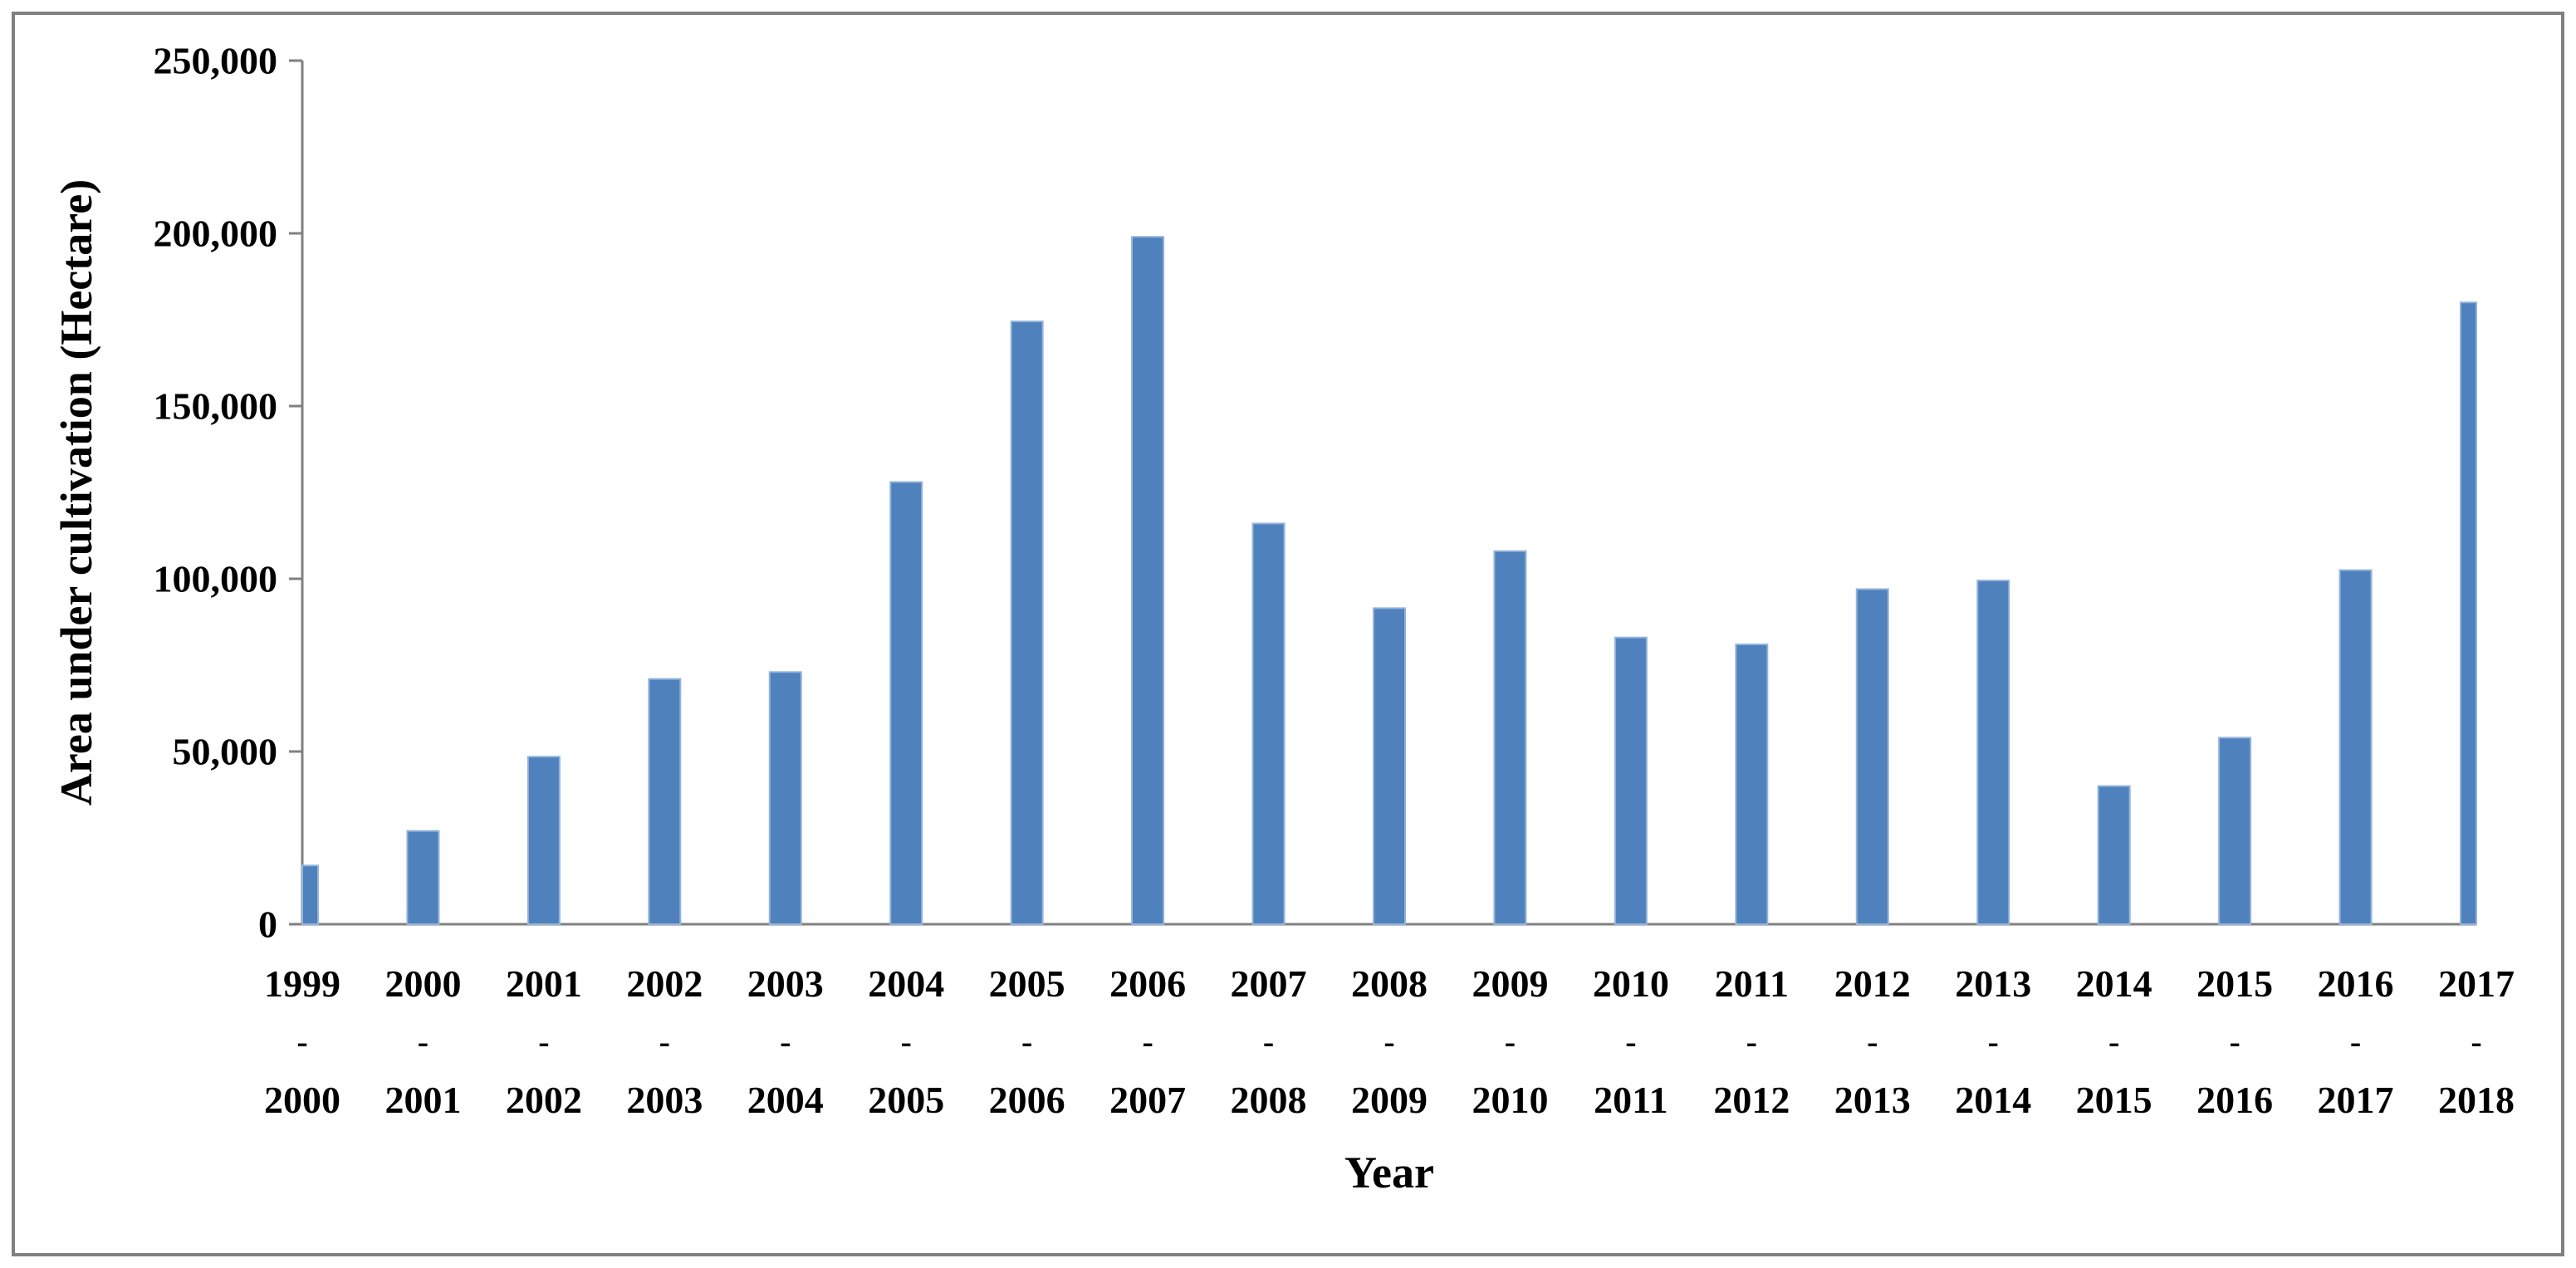 This screenshot has height=1268, width=2576. I want to click on x-category-label-start: 2015, so click(2234, 983).